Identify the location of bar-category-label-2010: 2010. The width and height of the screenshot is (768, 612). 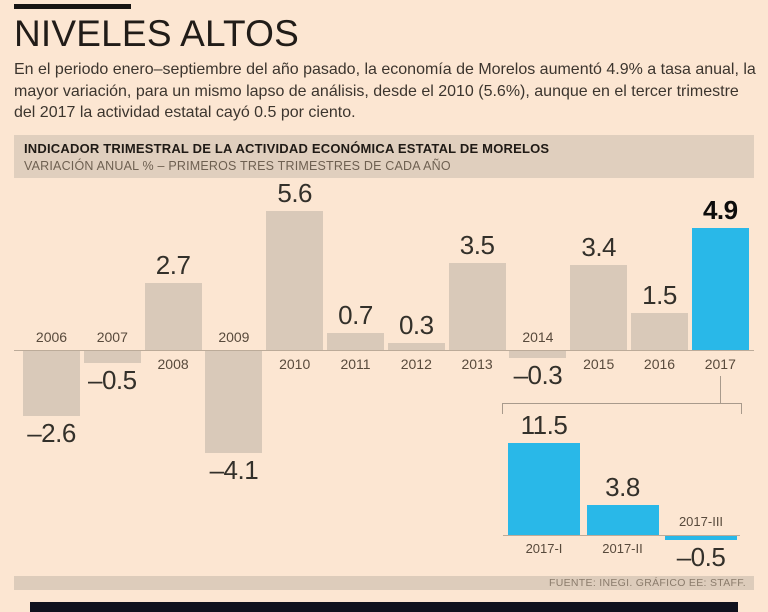
(295, 364).